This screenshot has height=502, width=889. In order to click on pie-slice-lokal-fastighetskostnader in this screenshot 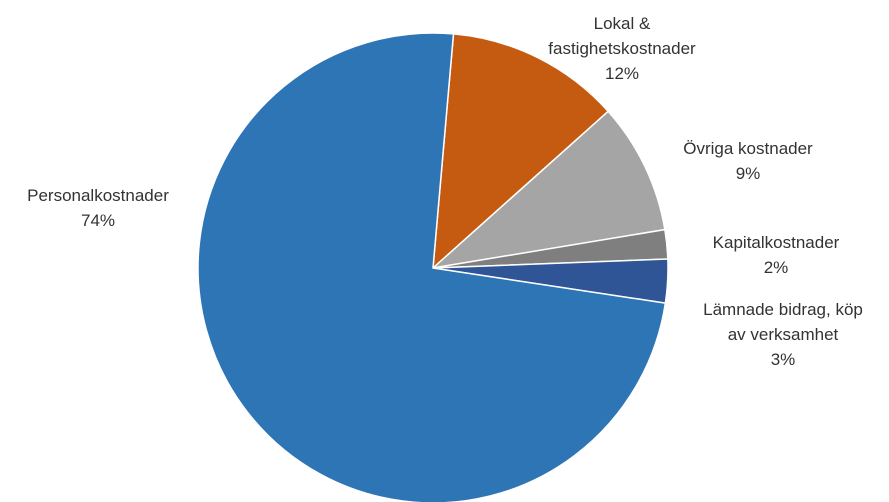, I will do `click(521, 151)`.